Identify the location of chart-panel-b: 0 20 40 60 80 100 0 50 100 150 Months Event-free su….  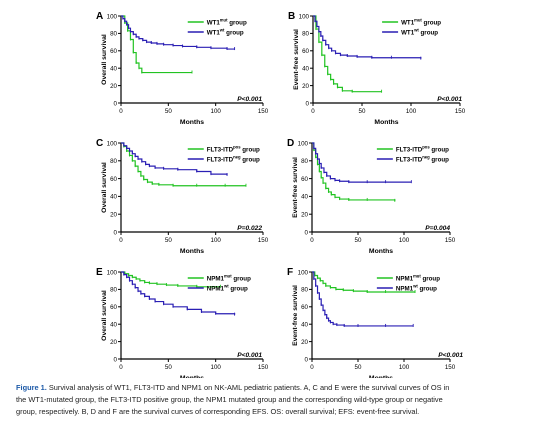
(377, 68).